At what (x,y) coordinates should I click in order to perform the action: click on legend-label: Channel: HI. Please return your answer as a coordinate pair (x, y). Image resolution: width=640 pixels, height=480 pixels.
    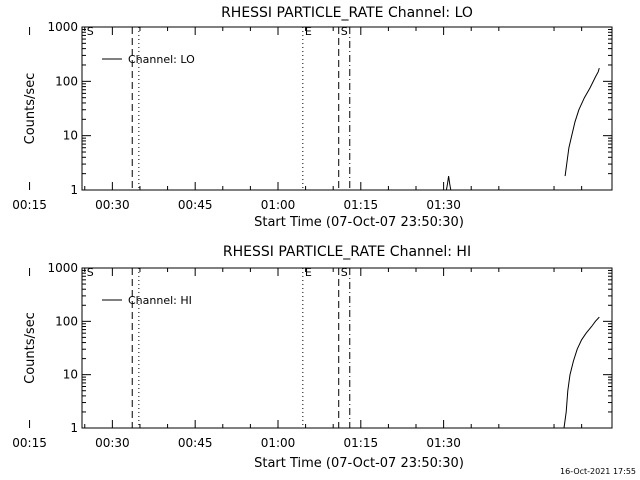
    Looking at the image, I should click on (160, 300).